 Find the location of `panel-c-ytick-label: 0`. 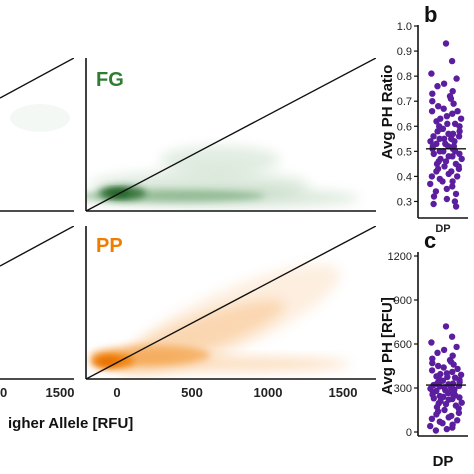

panel-c-ytick-label: 0 is located at coordinates (409, 433).